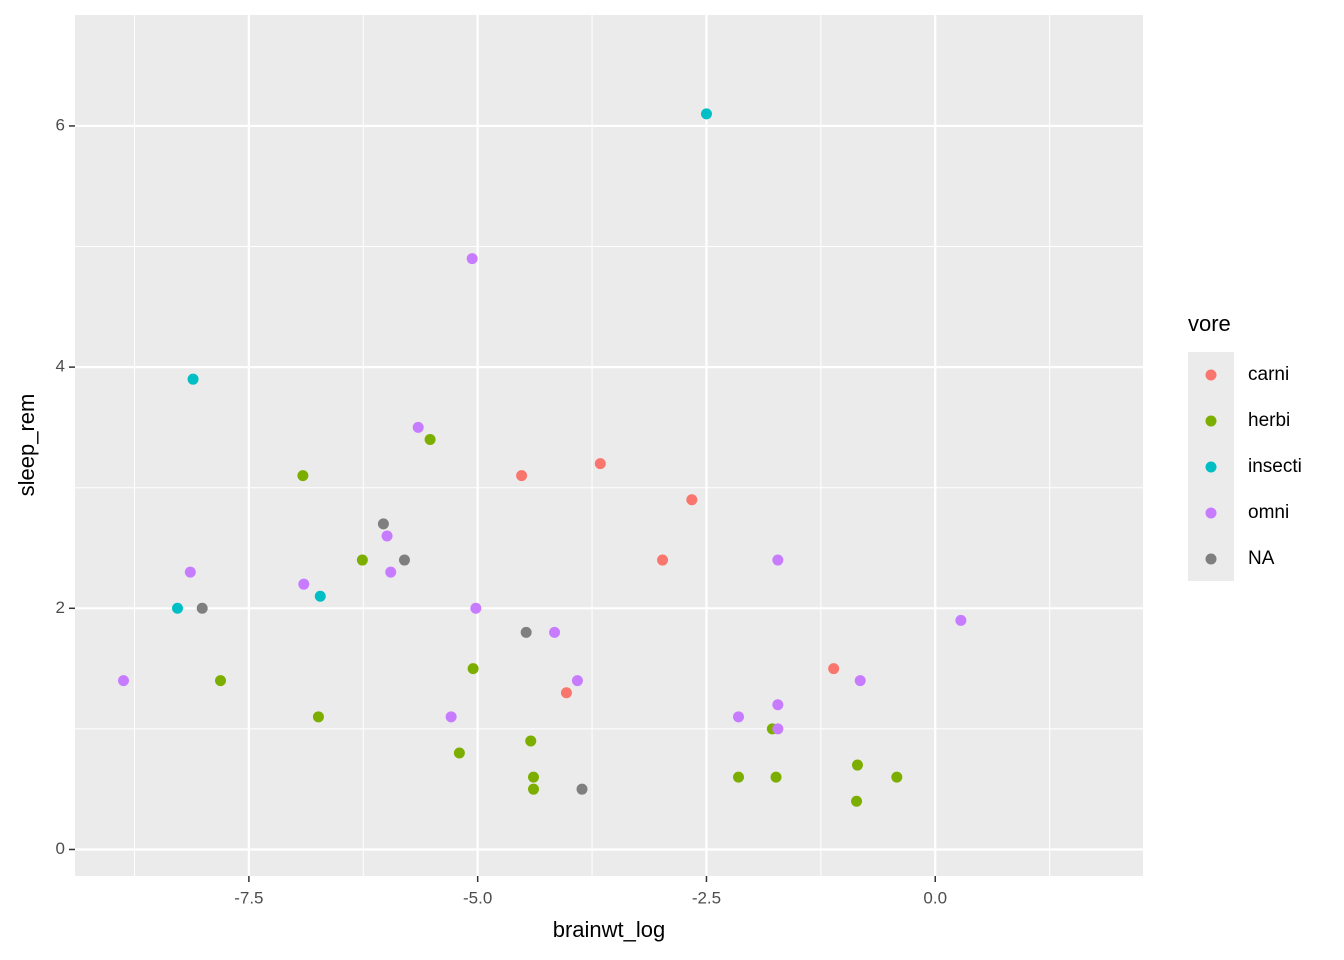  Describe the element at coordinates (26, 445) in the screenshot. I see `y-axis-title: sleep_rem` at that location.